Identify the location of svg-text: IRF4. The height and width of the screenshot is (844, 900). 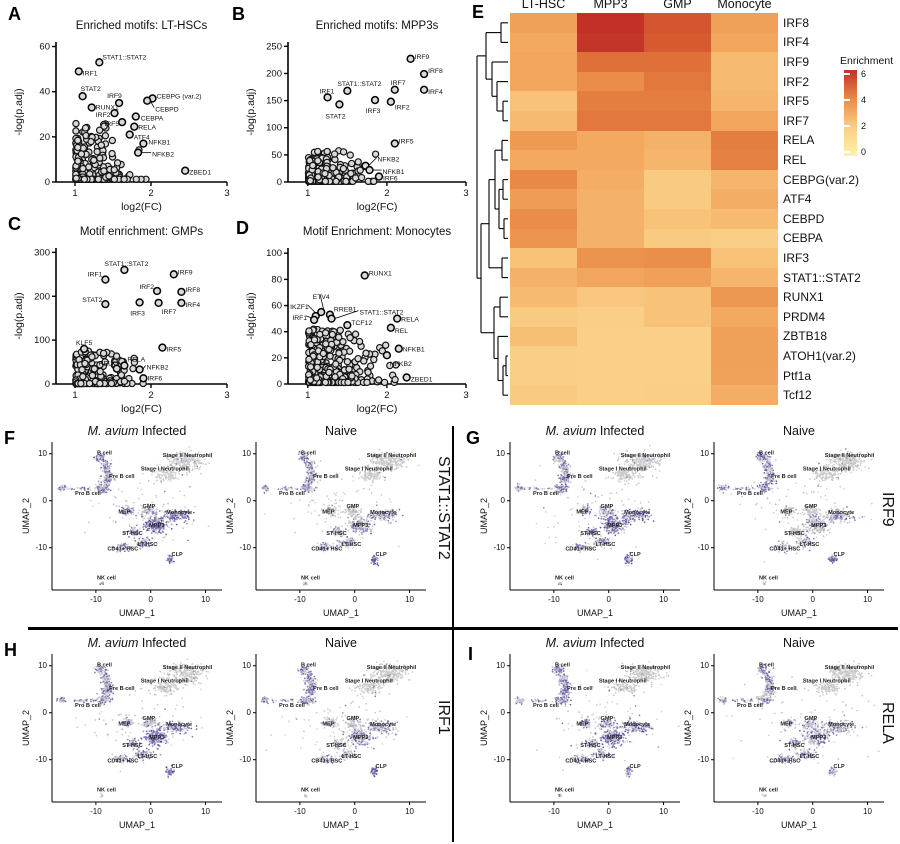
(192, 305).